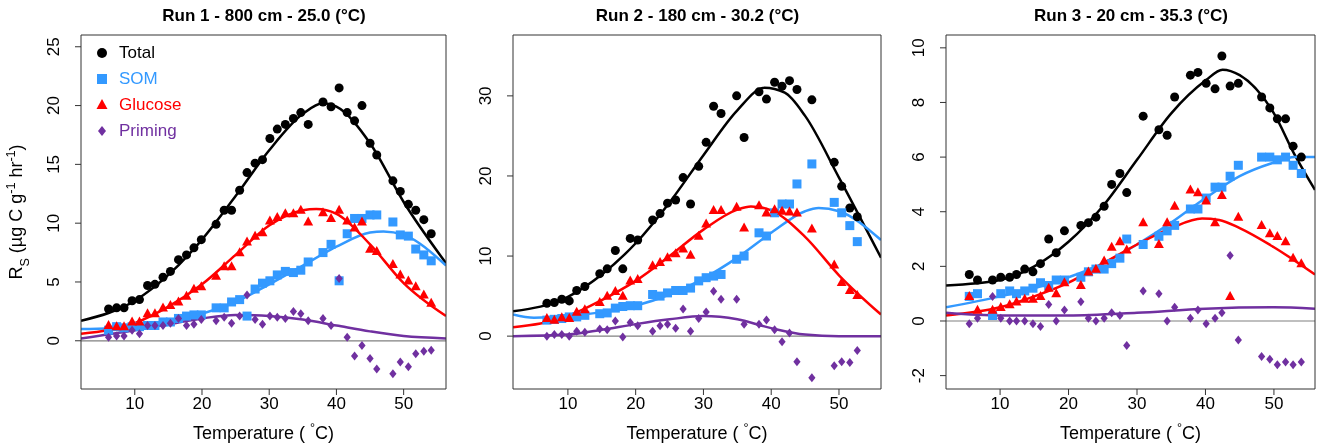 The height and width of the screenshot is (447, 1319). I want to click on y-tick-label: 0, so click(53, 341).